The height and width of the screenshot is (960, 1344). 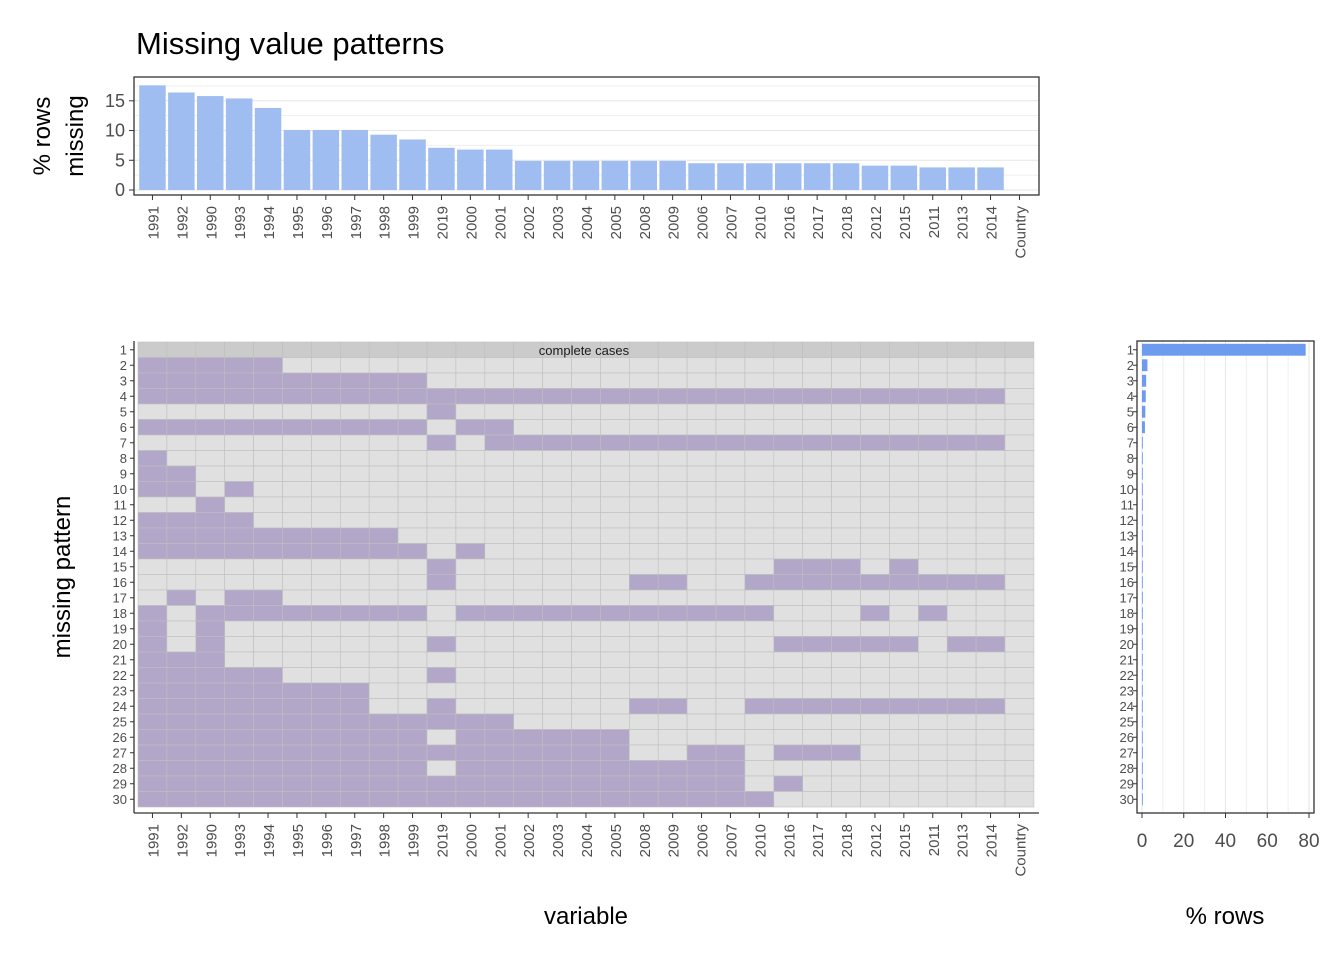 What do you see at coordinates (731, 222) in the screenshot?
I see `top-x-tick-label: 2007` at bounding box center [731, 222].